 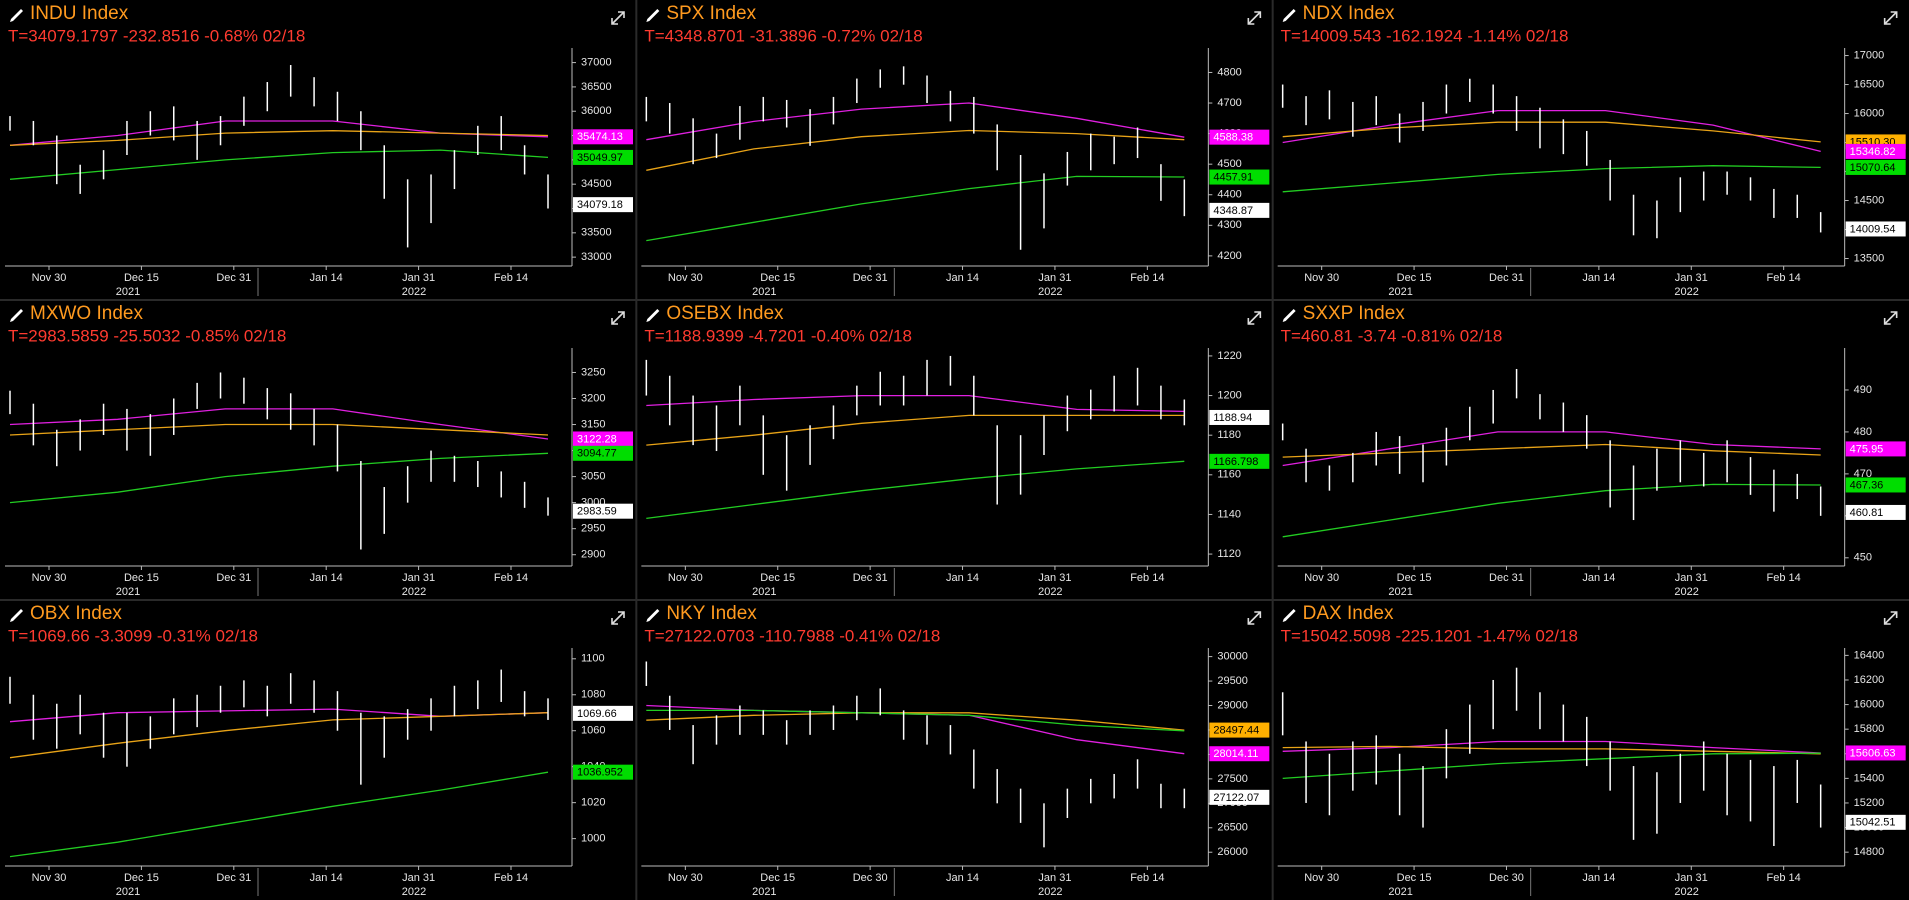 I want to click on value-tag-label: 2983.59, so click(x=597, y=512).